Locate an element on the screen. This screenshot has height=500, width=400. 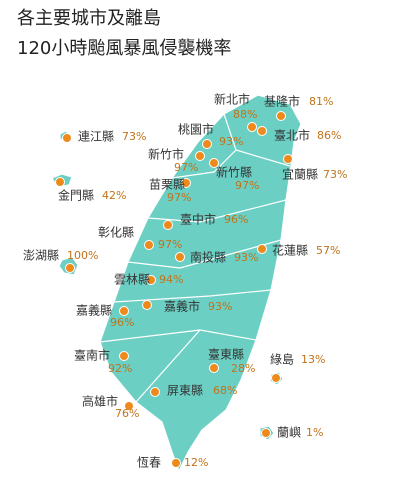
place-probability: 94% is located at coordinates (171, 279).